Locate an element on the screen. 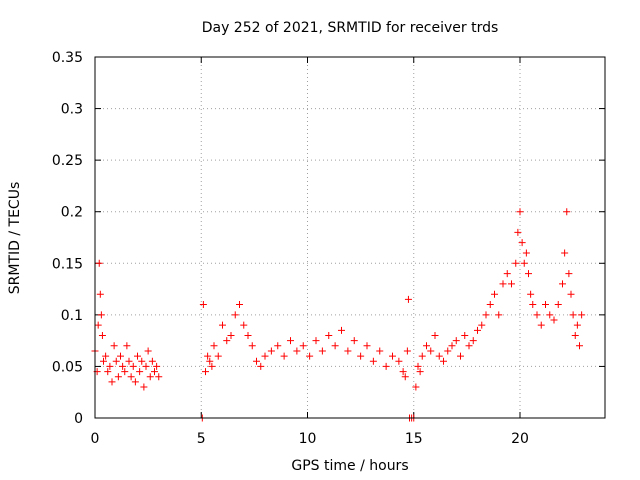  y-tick-label: 0.2 is located at coordinates (72, 213).